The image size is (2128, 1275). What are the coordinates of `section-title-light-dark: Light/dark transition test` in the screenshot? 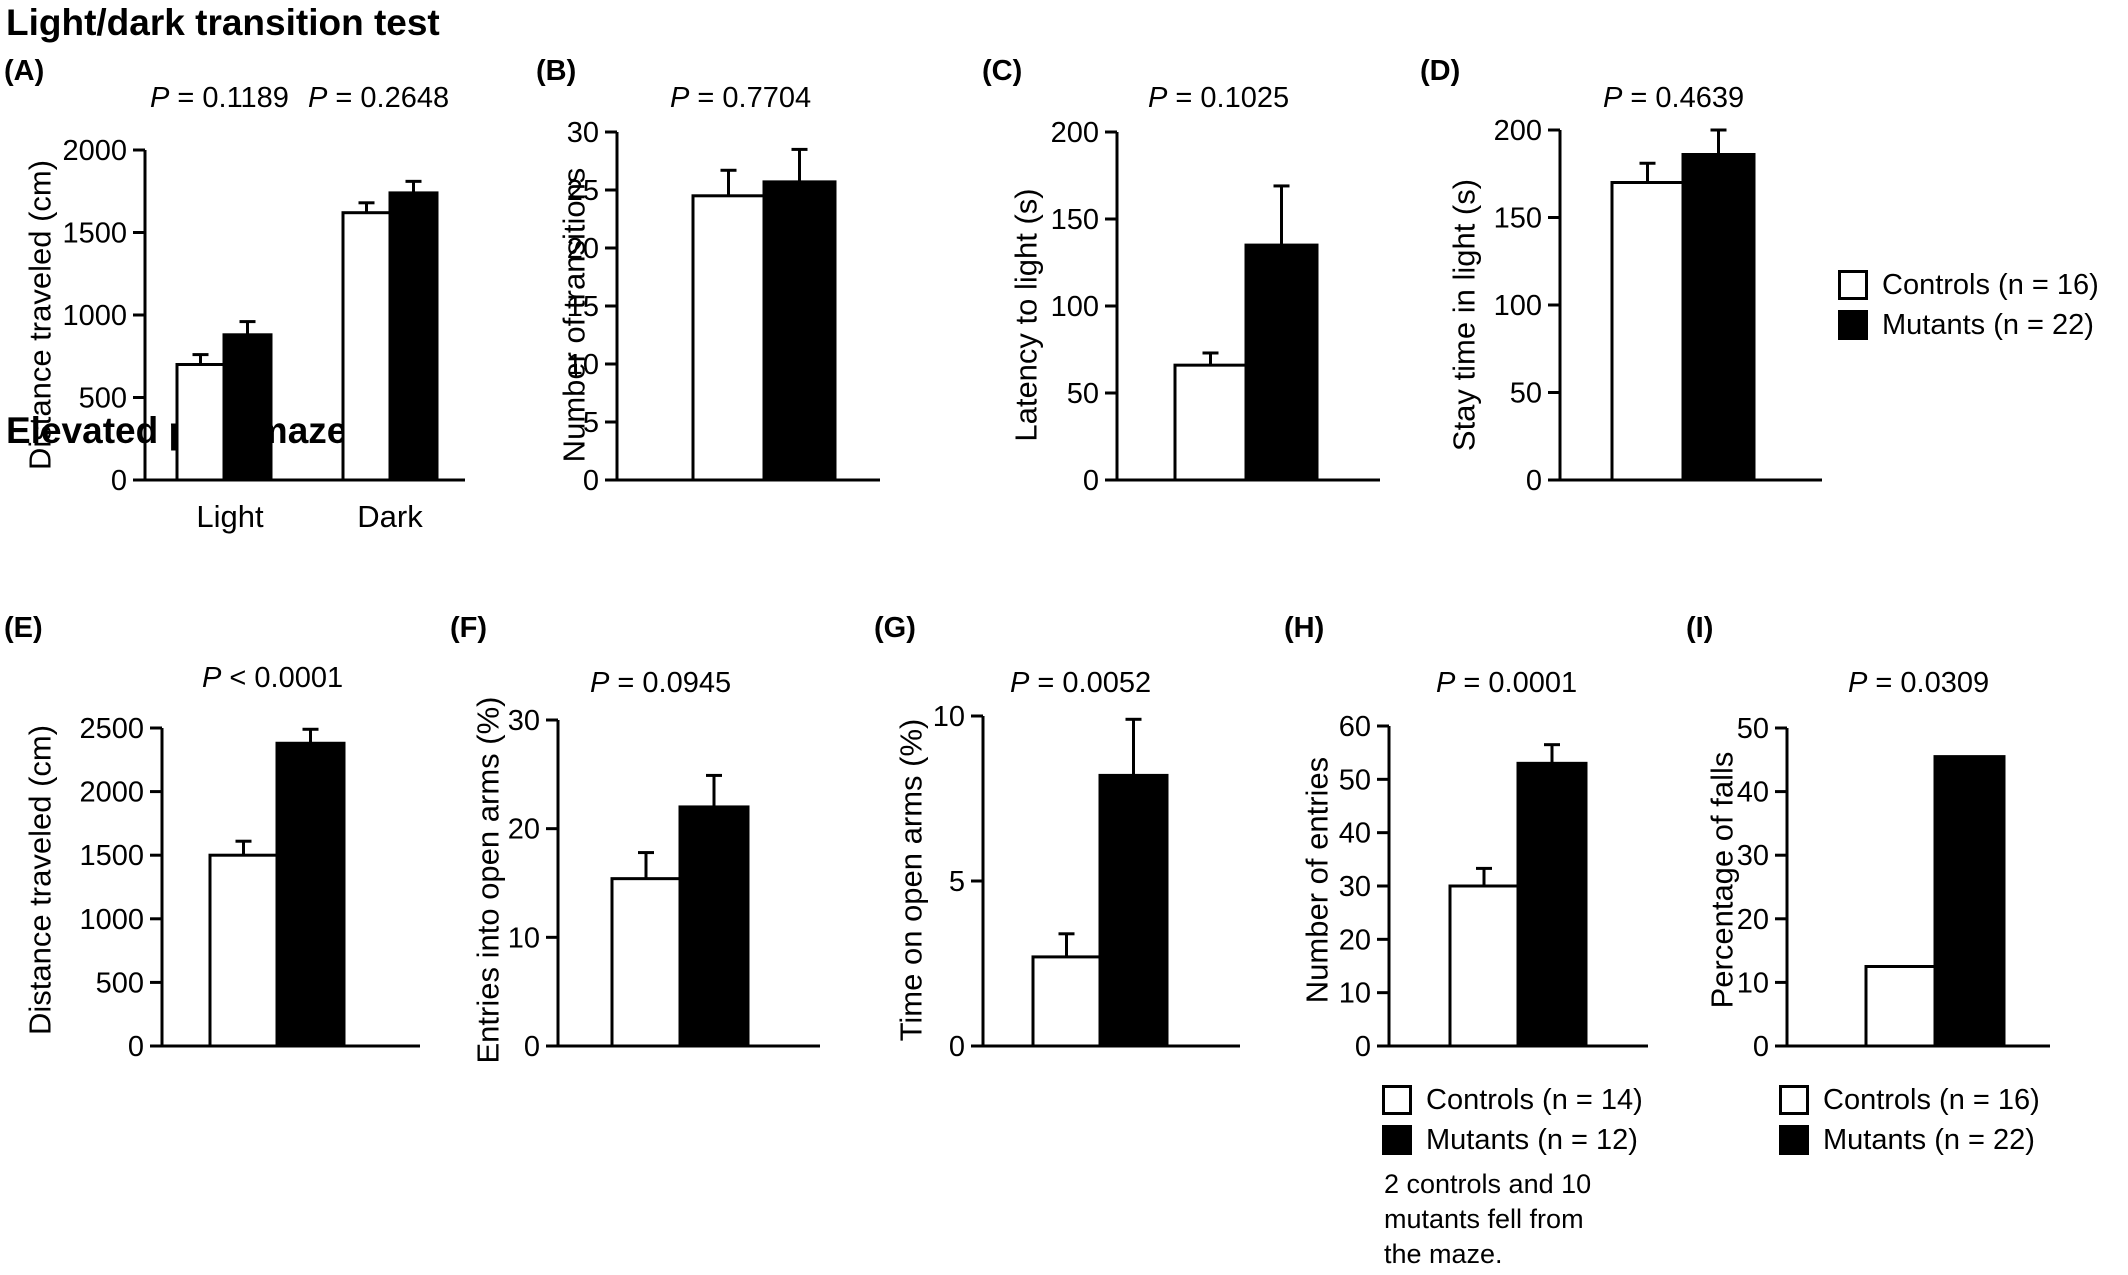 It's located at (223, 22).